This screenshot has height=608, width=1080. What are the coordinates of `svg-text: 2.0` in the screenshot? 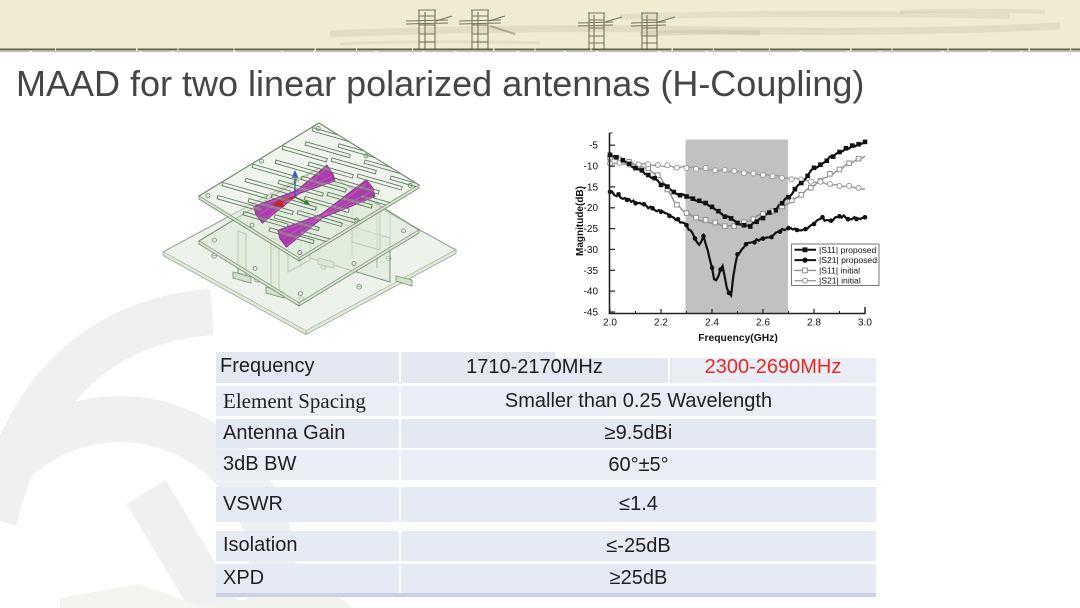 It's located at (610, 323).